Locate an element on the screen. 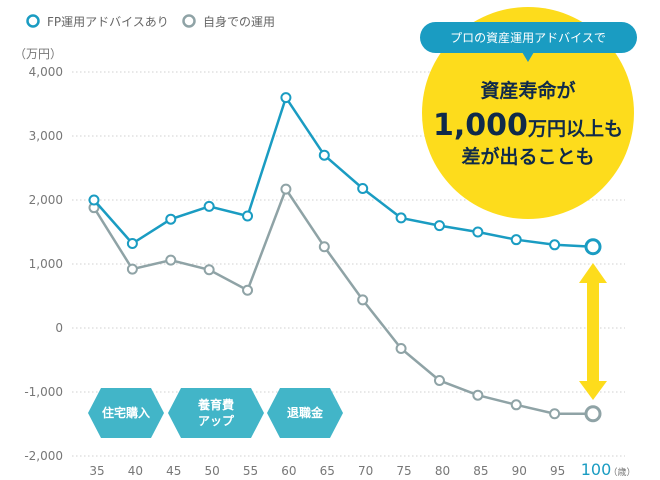 Image resolution: width=660 pixels, height=480 pixels. y-tick-label: 0 is located at coordinates (59, 328).